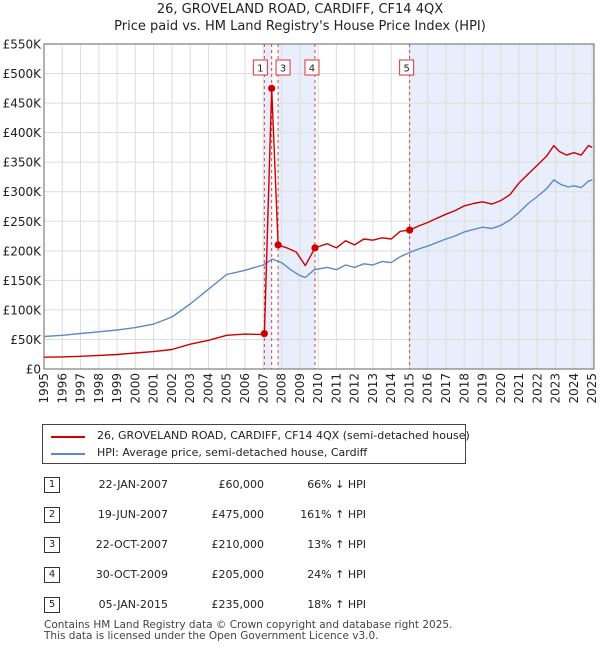  Describe the element at coordinates (26, 340) in the screenshot. I see `y-tick-label: £50K` at that location.